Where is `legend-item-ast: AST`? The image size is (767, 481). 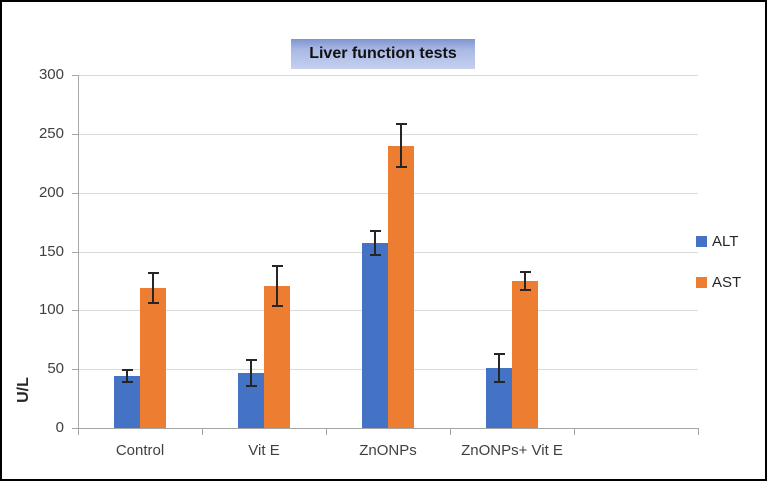
legend-item-ast: AST is located at coordinates (718, 282).